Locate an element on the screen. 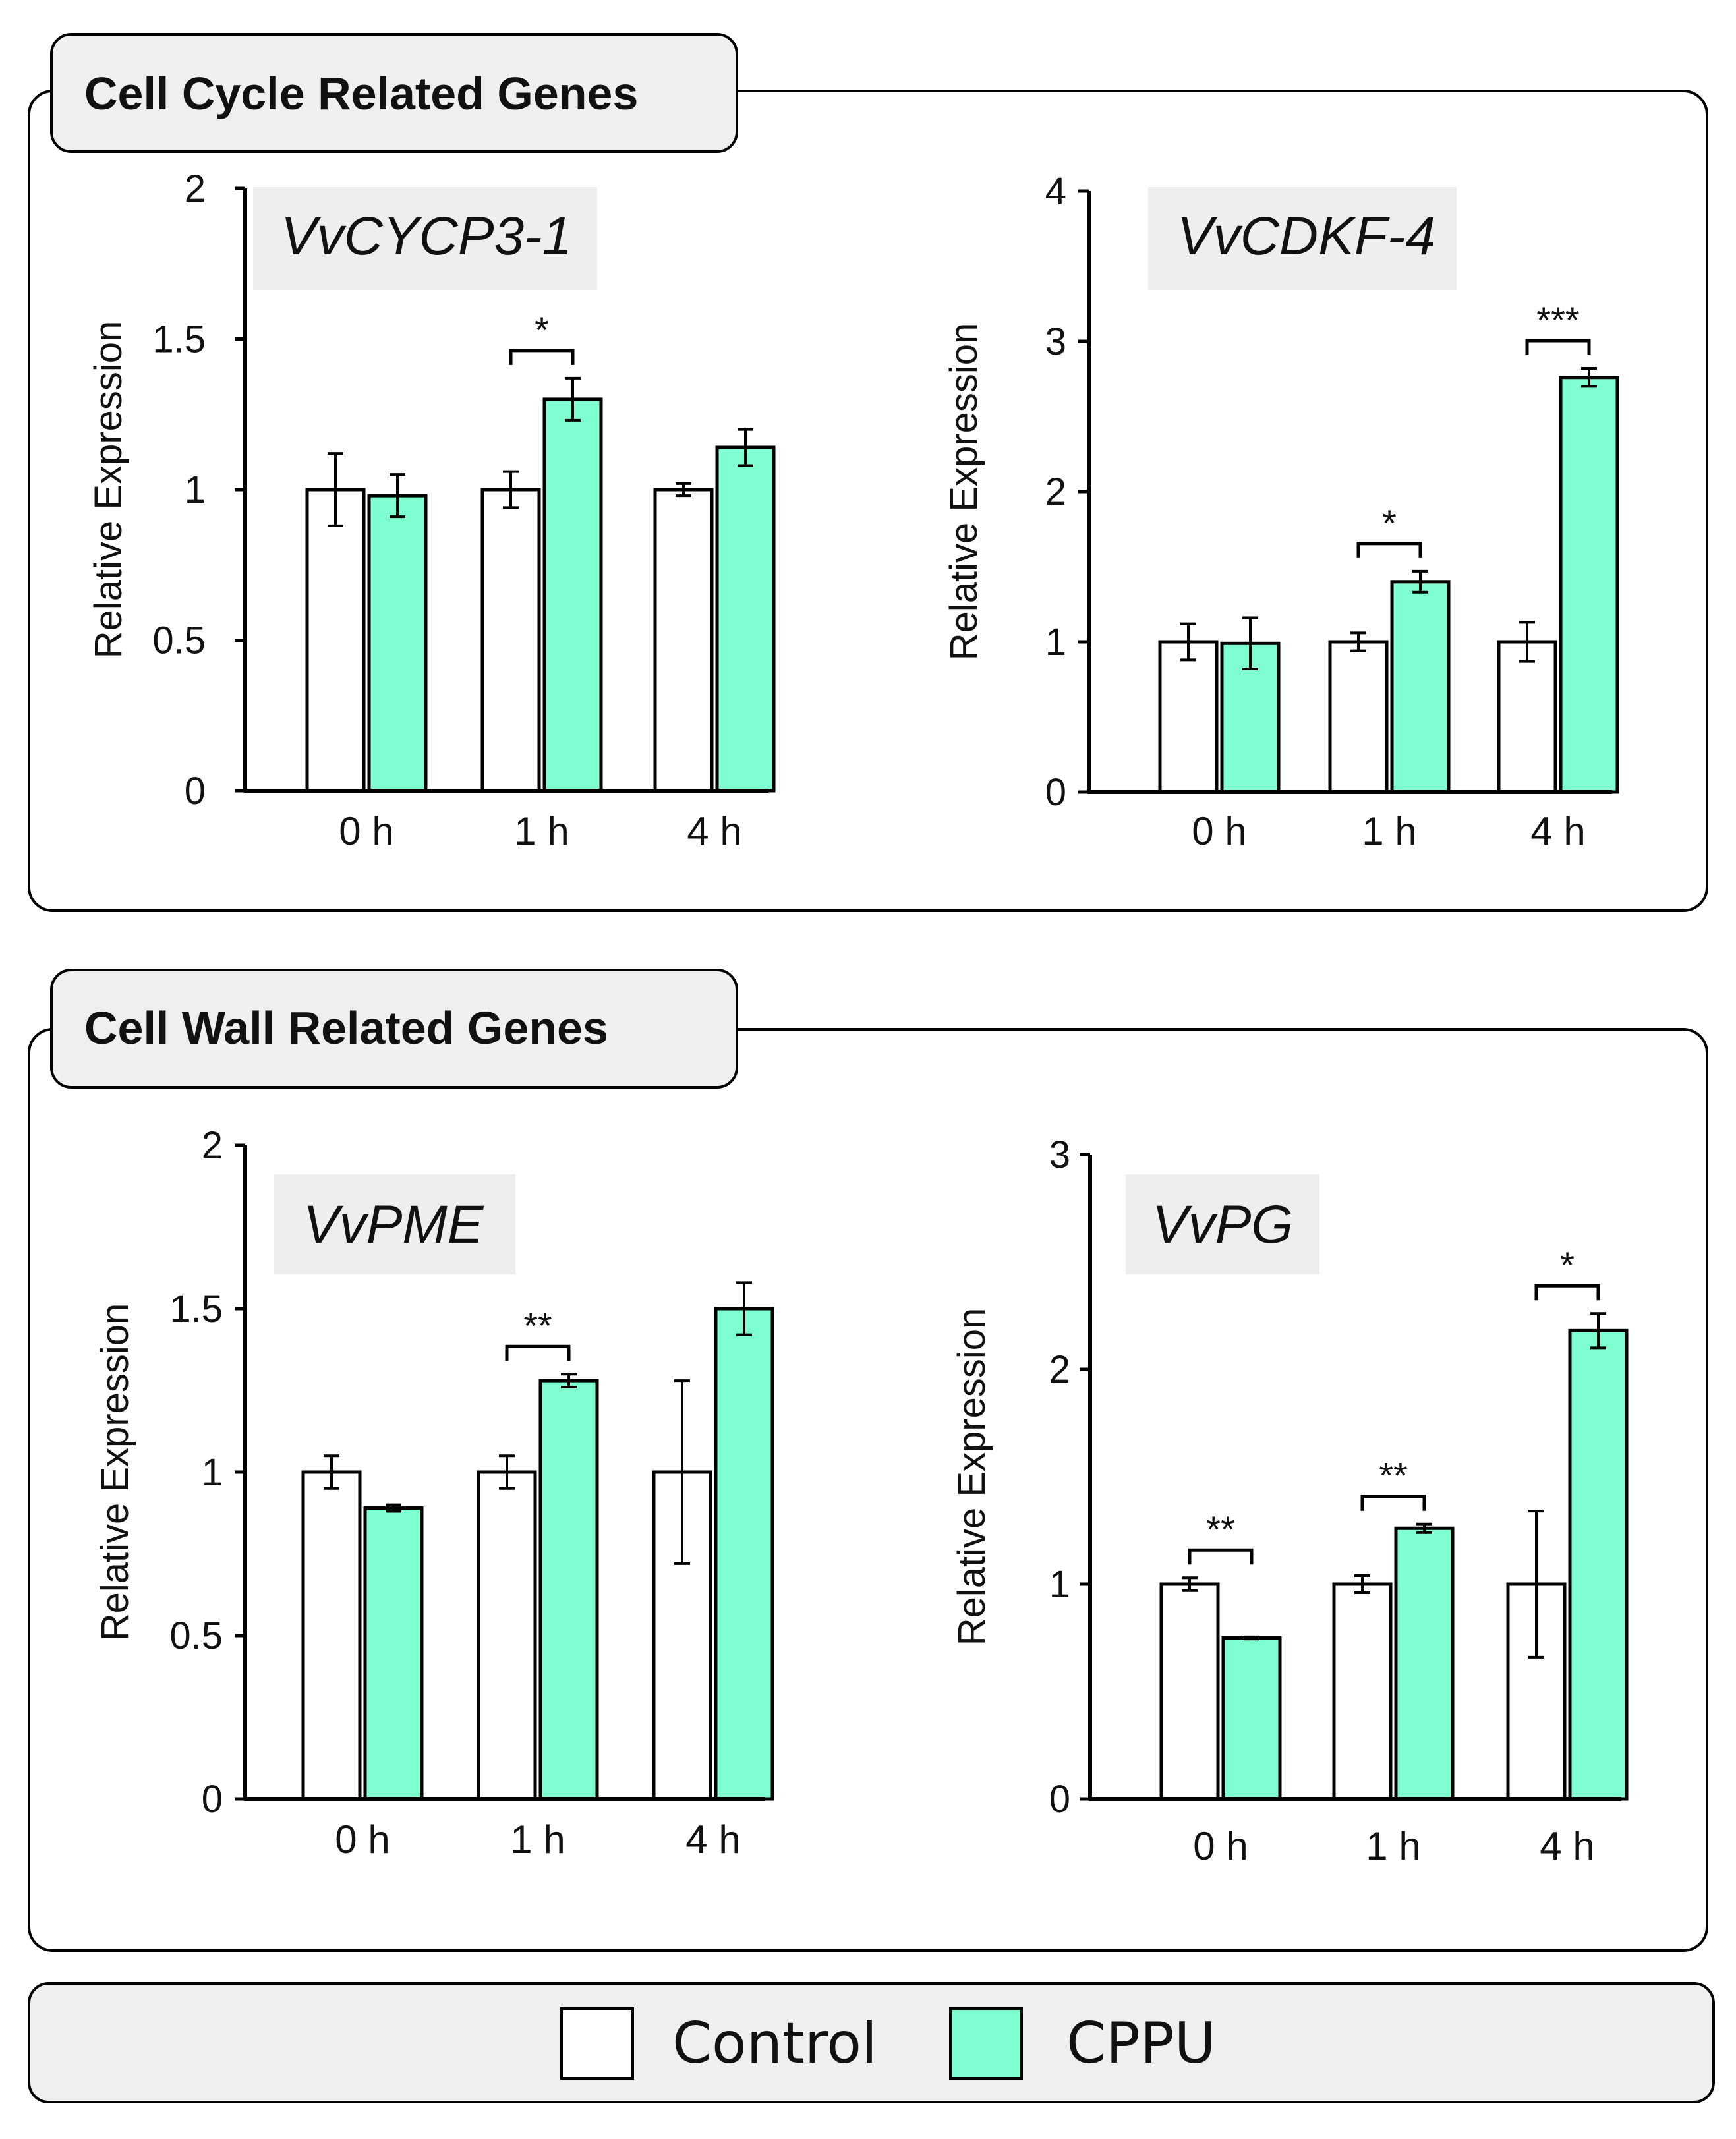 The height and width of the screenshot is (2139, 1736). gene-label: VvPG is located at coordinates (1222, 1225).